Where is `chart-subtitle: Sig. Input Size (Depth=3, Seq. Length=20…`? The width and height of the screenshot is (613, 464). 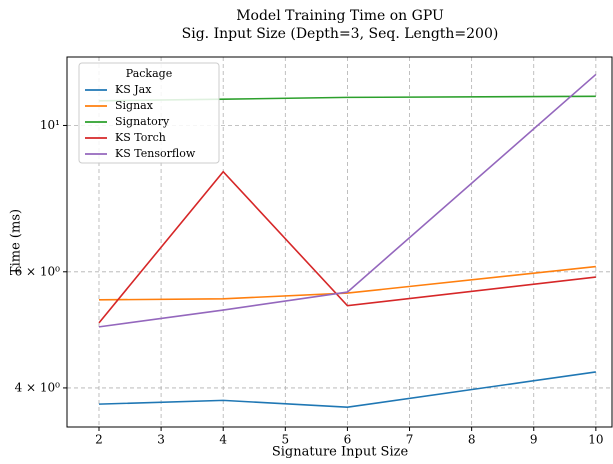 chart-subtitle: Sig. Input Size (Depth=3, Seq. Length=20… is located at coordinates (340, 34).